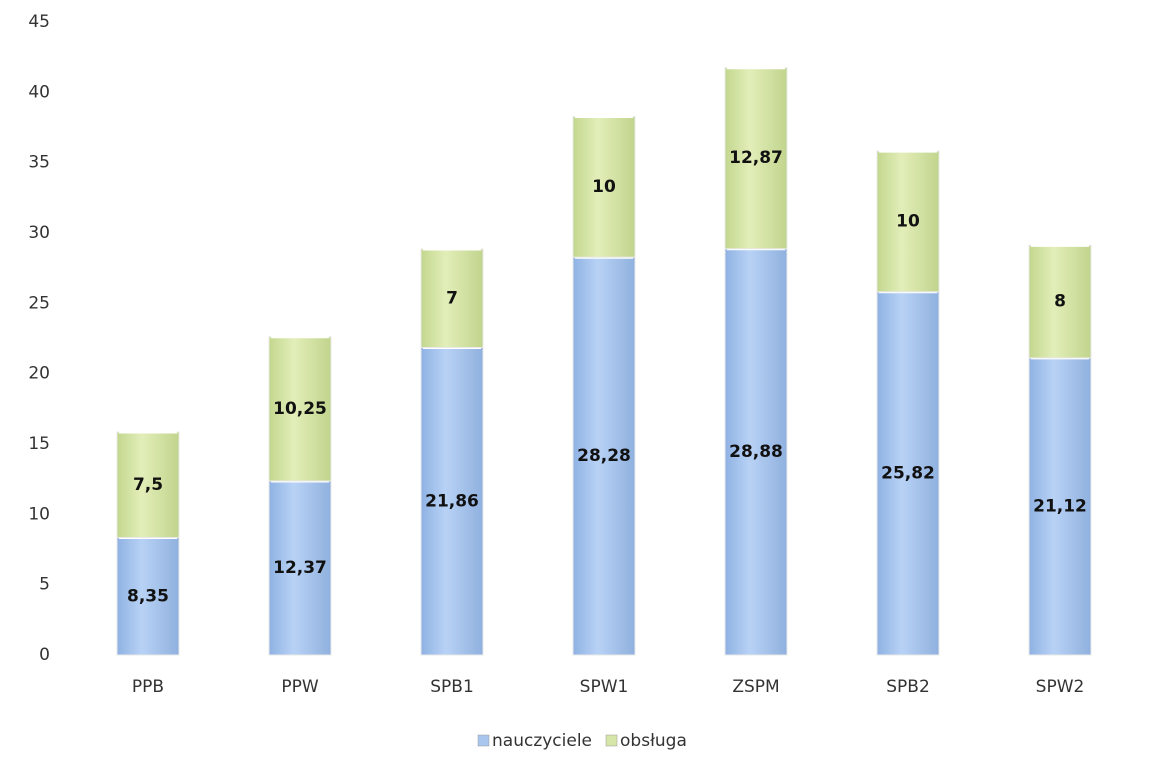 The width and height of the screenshot is (1174, 765). I want to click on data-label: 25,82, so click(908, 473).